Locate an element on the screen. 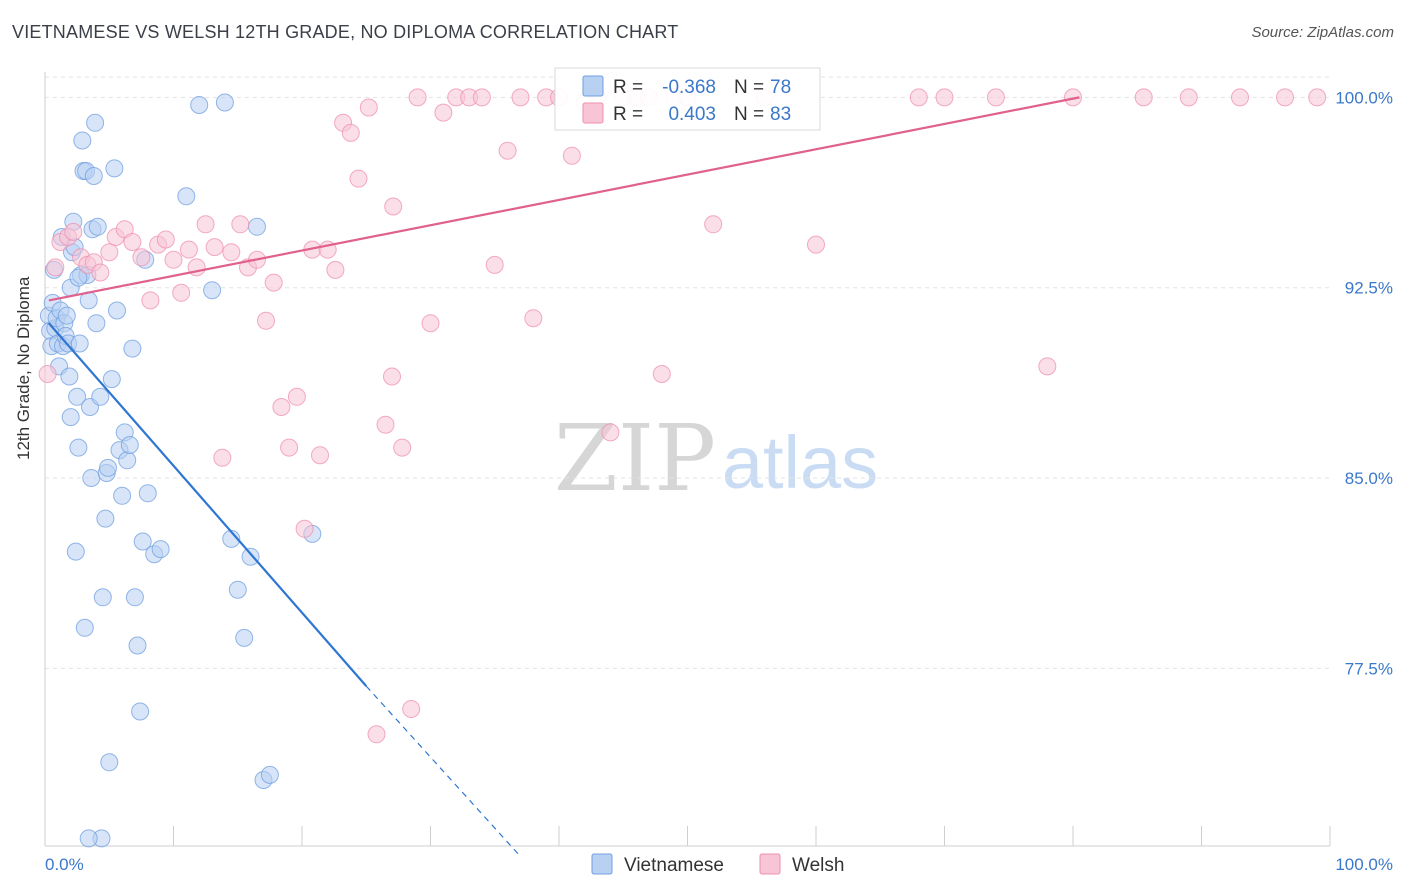 Image resolution: width=1406 pixels, height=892 pixels. source-credit: Source: ZipAtlas.com is located at coordinates (1322, 32).